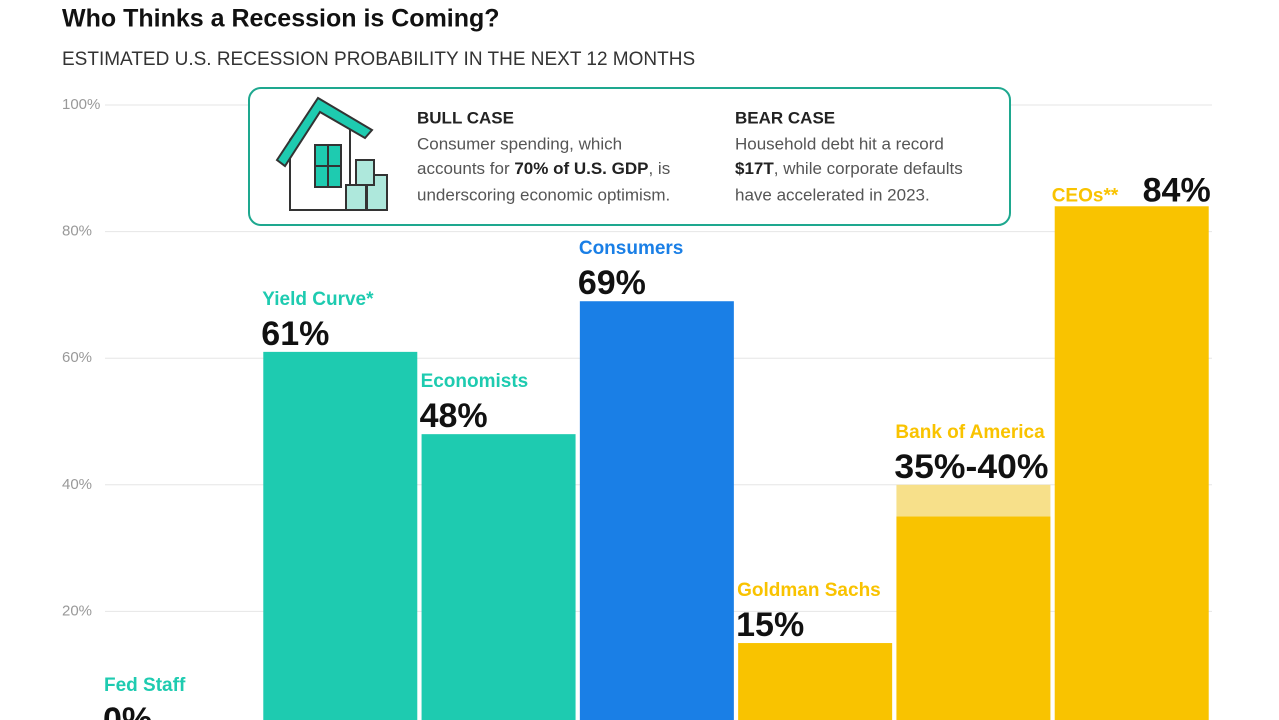 The image size is (1279, 720). I want to click on category-label: Bank of America, so click(970, 432).